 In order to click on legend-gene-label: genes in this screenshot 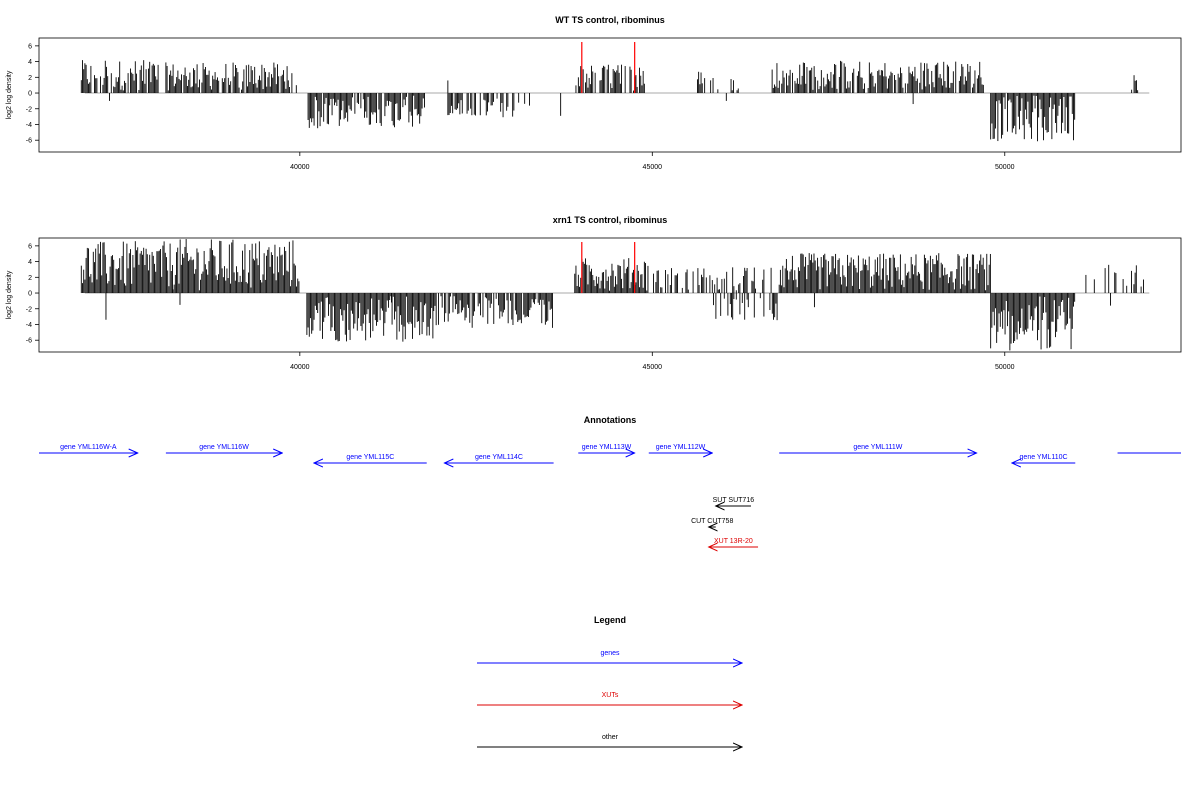, I will do `click(610, 653)`.